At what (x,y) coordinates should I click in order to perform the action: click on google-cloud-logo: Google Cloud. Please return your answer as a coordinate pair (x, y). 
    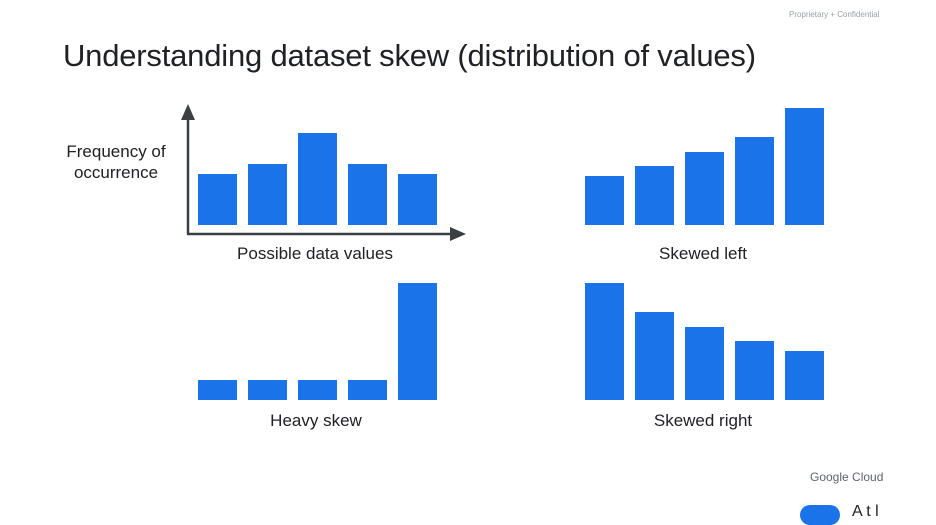
    Looking at the image, I should click on (846, 477).